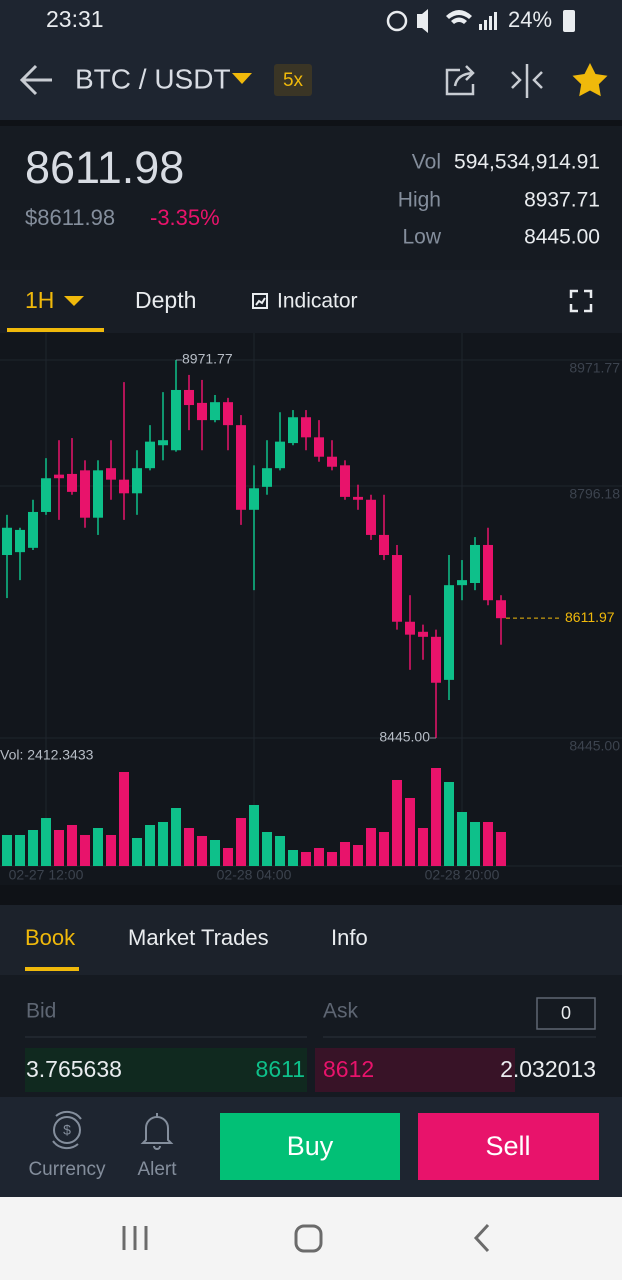  I want to click on favorite-button, so click(590, 80).